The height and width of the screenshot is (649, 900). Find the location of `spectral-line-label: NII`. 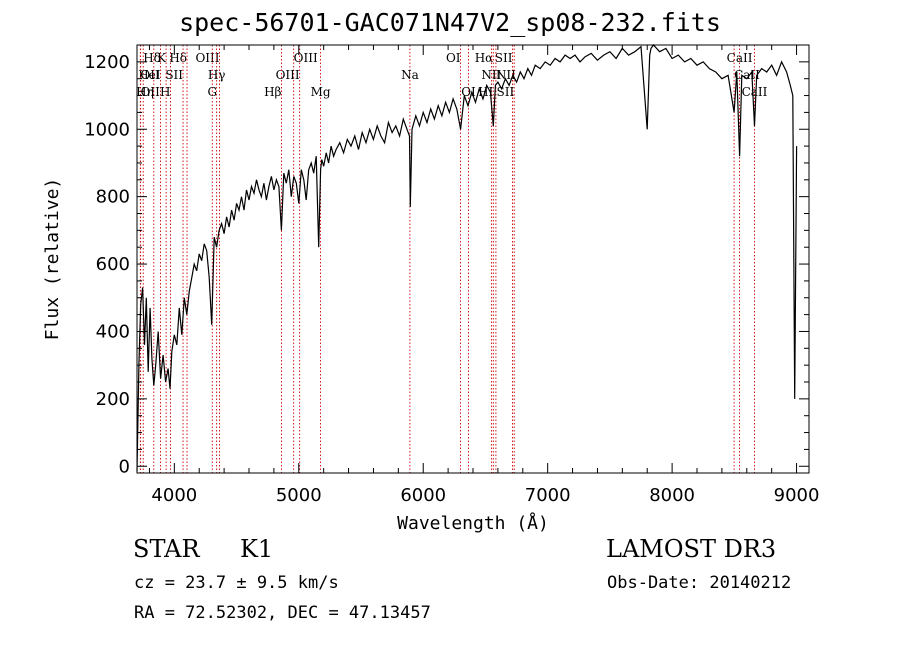

spectral-line-label: NII is located at coordinates (491, 75).